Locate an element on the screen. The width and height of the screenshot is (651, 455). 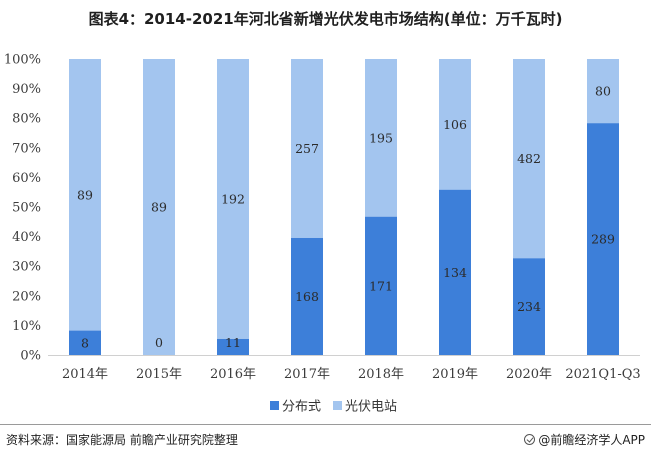
bar-label-distributed: 0 is located at coordinates (159, 342).